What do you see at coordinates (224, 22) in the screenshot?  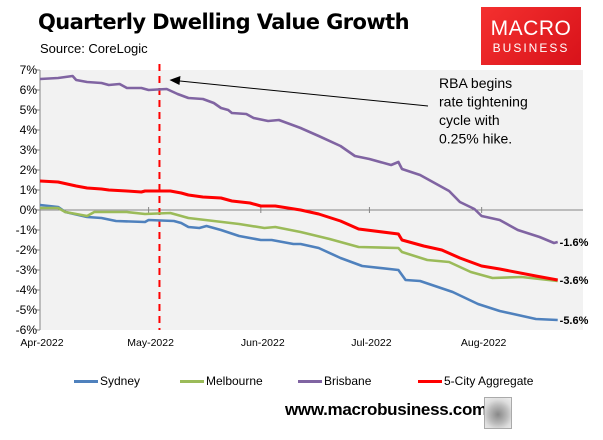 I see `chart-title: Quarterly Dwelling Value Growth` at bounding box center [224, 22].